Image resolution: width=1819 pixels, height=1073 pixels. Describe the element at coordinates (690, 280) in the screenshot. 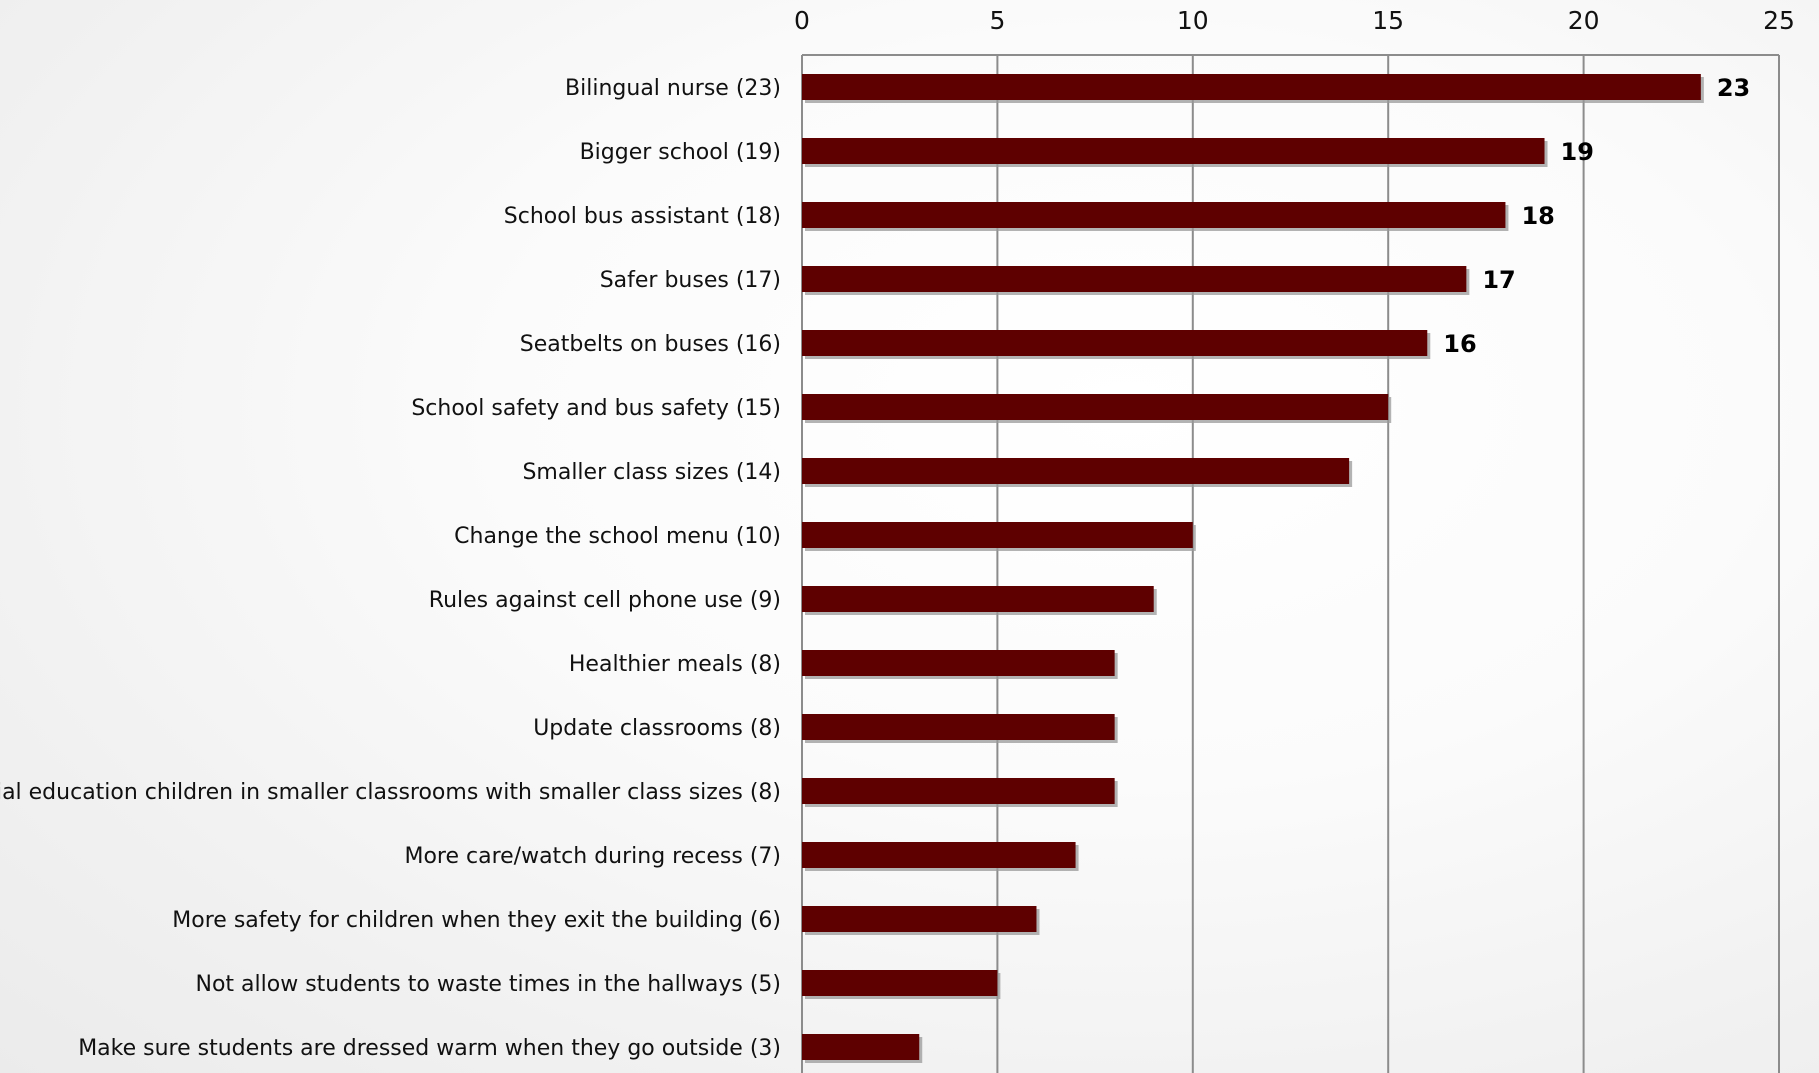

I see `category-label-4: Safer buses (17)` at that location.